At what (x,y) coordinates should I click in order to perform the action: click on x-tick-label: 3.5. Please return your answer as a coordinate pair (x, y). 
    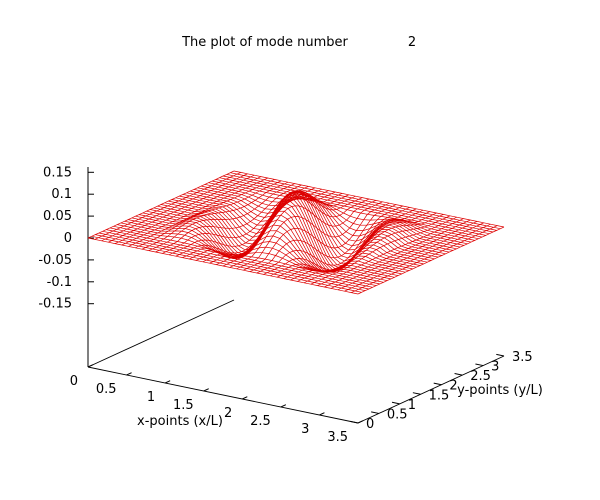
    Looking at the image, I should click on (337, 437).